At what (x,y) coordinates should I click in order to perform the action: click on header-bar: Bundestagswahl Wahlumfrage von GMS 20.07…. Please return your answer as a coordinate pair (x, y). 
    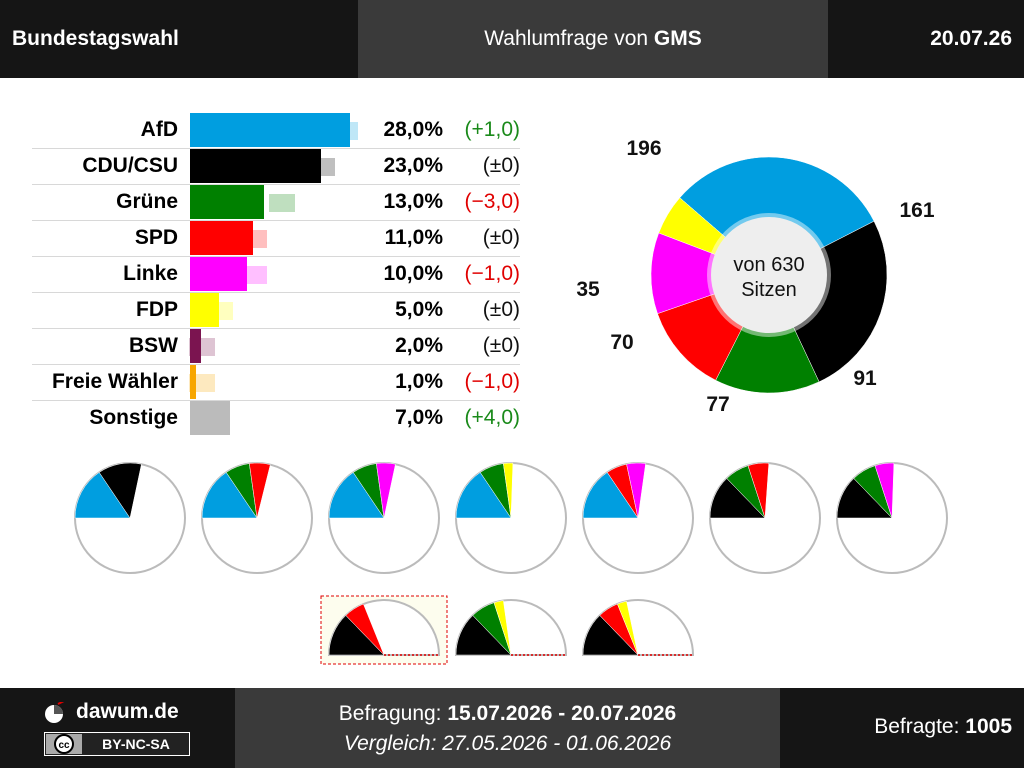
    Looking at the image, I should click on (512, 39).